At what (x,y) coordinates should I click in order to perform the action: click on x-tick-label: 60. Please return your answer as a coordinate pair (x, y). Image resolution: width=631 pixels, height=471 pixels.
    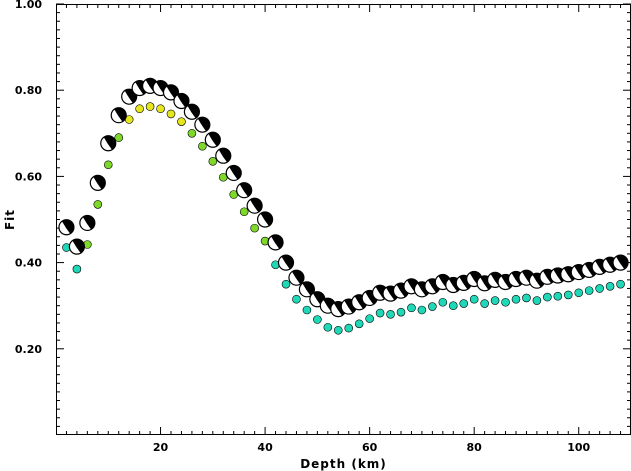
    Looking at the image, I should click on (370, 447).